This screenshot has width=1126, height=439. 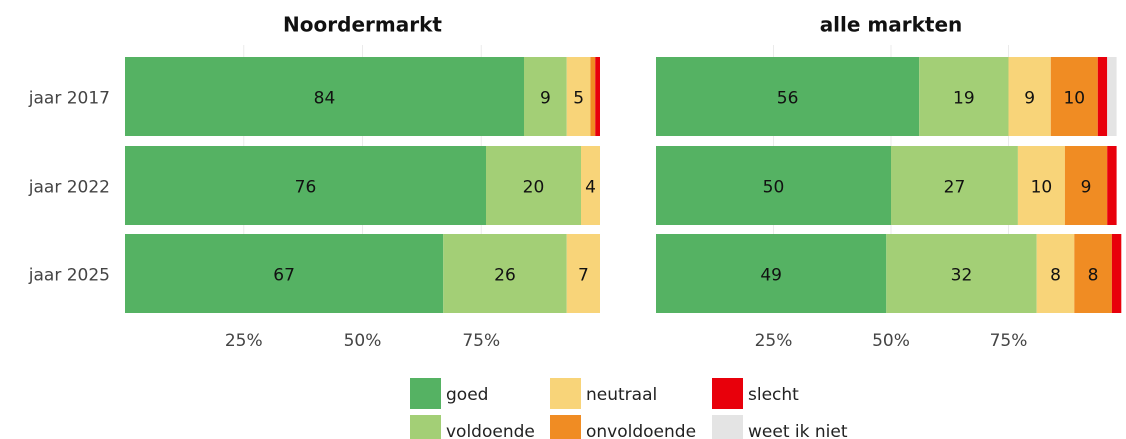 I want to click on panel-title: alle markten, so click(x=891, y=25).